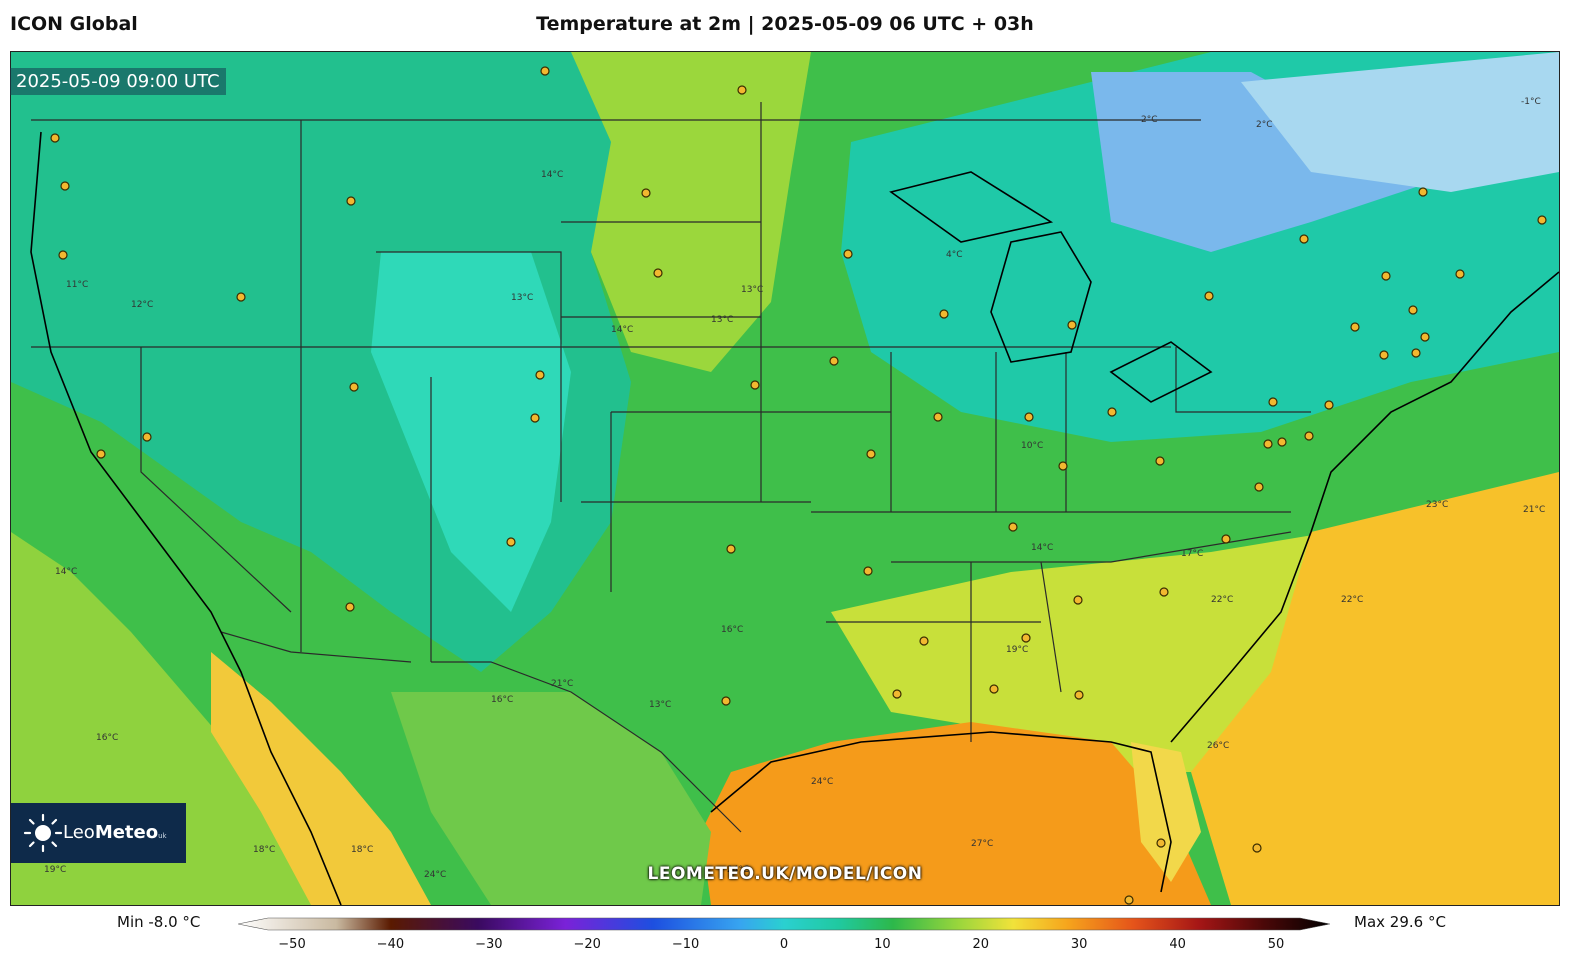  Describe the element at coordinates (1375, 688) in the screenshot. I see `atlantic-warm-region` at that location.